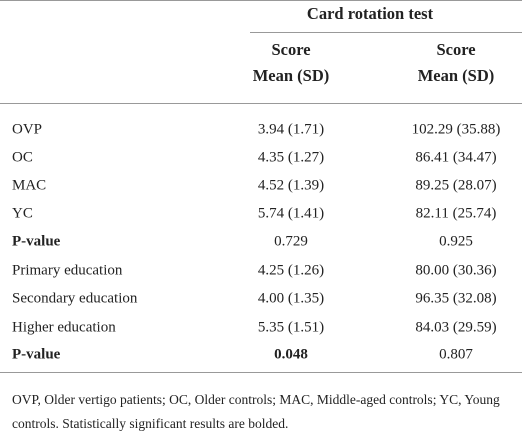 This screenshot has height=432, width=522. What do you see at coordinates (370, 13) in the screenshot?
I see `group-header: Card rotation test` at bounding box center [370, 13].